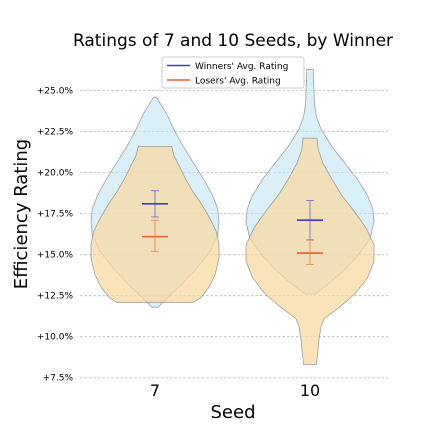  I want to click on legend: Winners' Avg. Rating Losers' Avg. Rating, so click(233, 72).